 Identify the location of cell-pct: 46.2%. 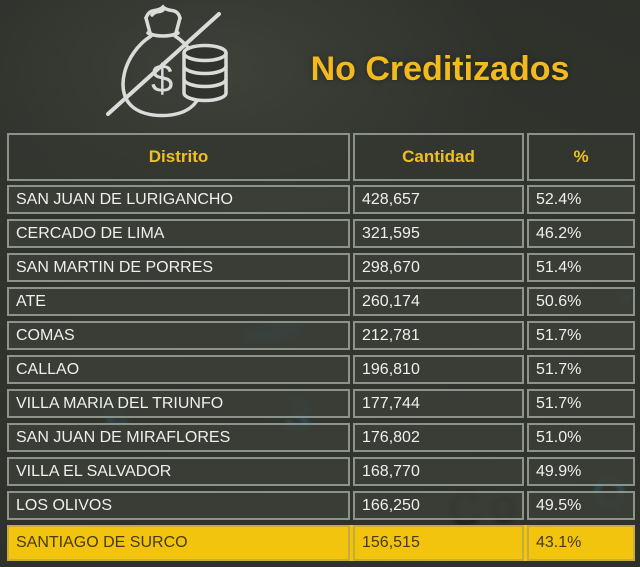
(581, 233).